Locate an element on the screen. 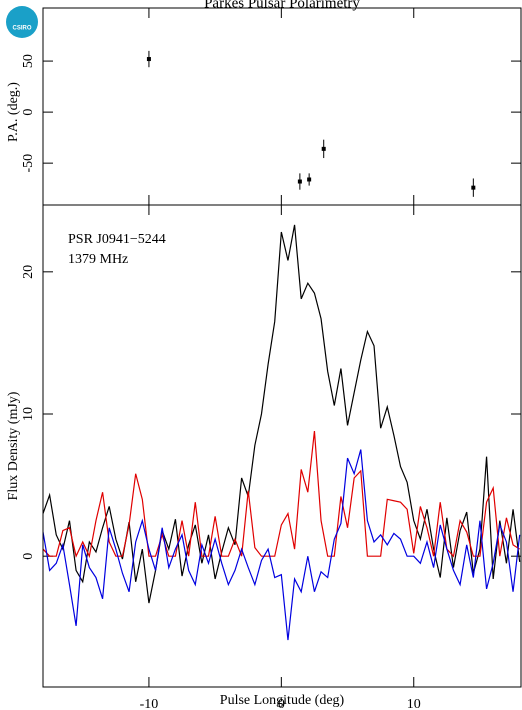 Image resolution: width=522 pixels, height=710 pixels. y-tick-label: 10 is located at coordinates (28, 414).